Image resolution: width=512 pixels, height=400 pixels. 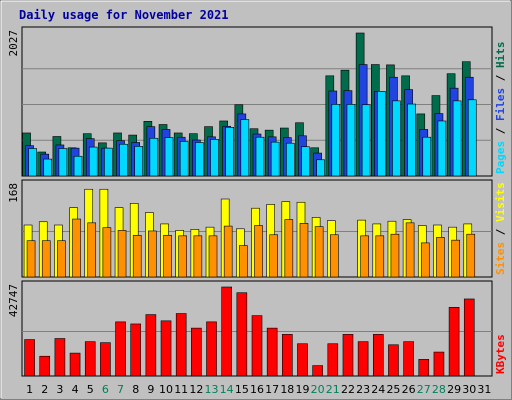 I want to click on legend-item-kbytes: KBytes, so click(x=500, y=354).